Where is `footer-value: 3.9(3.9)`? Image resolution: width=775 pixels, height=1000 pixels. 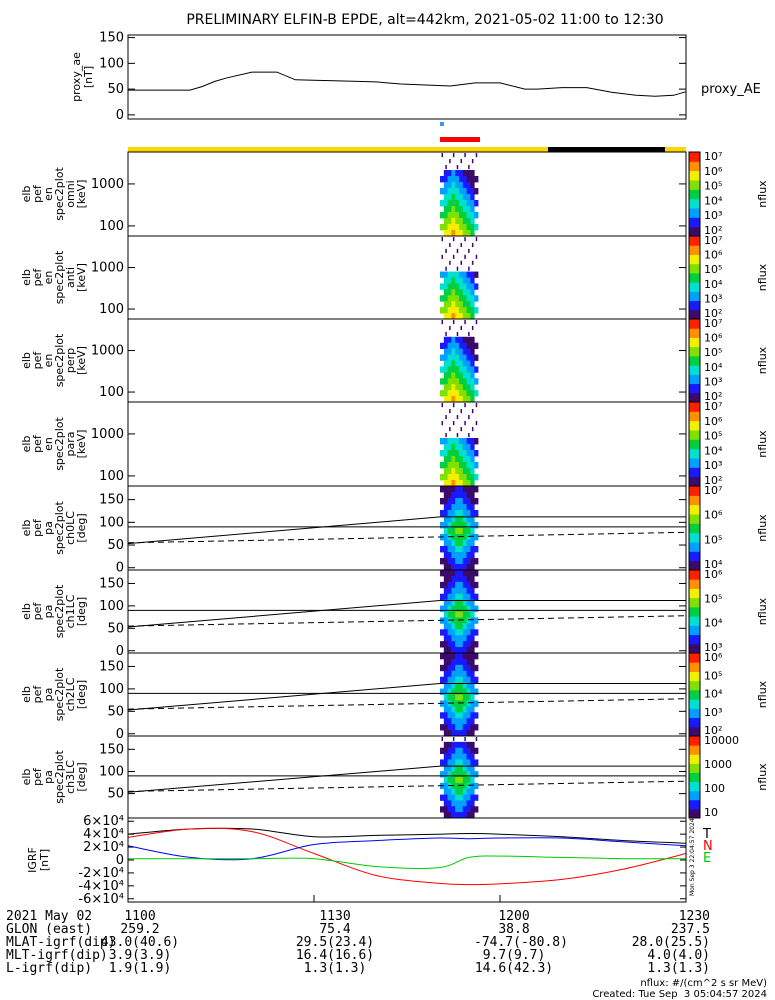 footer-value: 3.9(3.9) is located at coordinates (140, 955).